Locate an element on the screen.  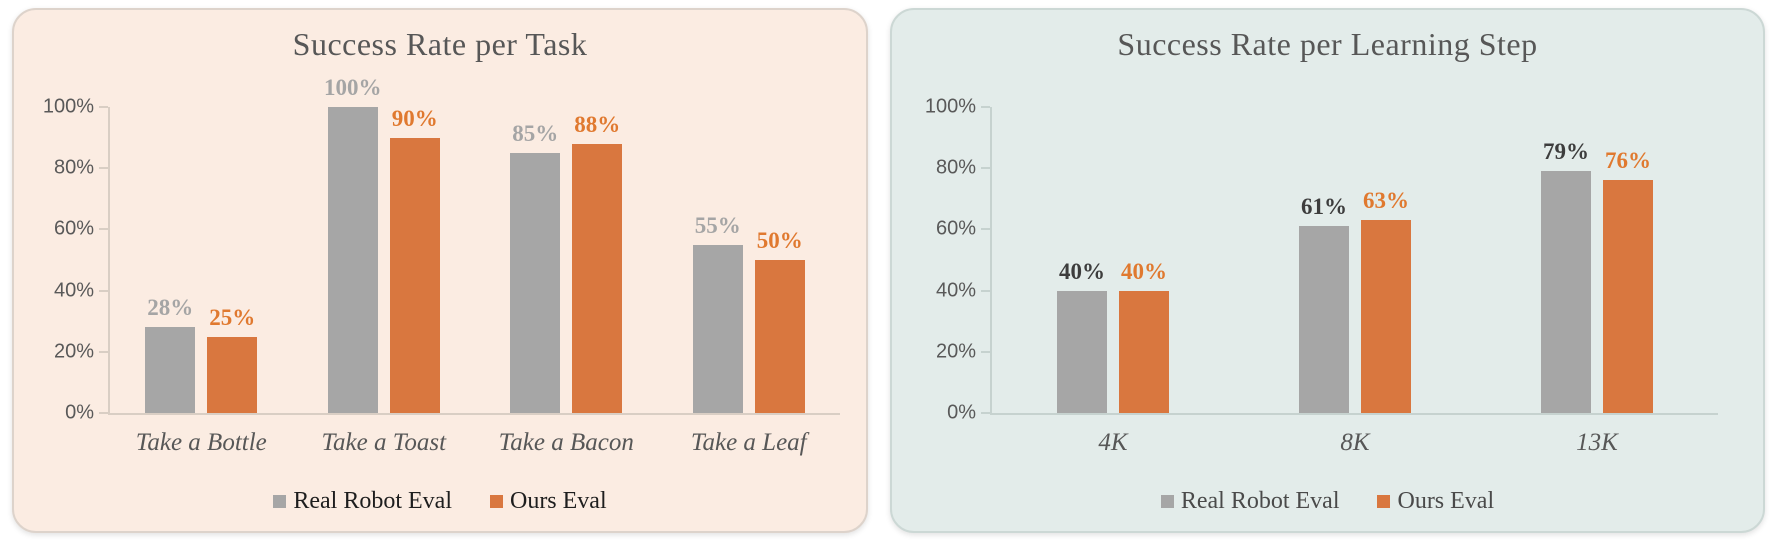
chart-title: Success Rate per Learning Step is located at coordinates (1327, 44).